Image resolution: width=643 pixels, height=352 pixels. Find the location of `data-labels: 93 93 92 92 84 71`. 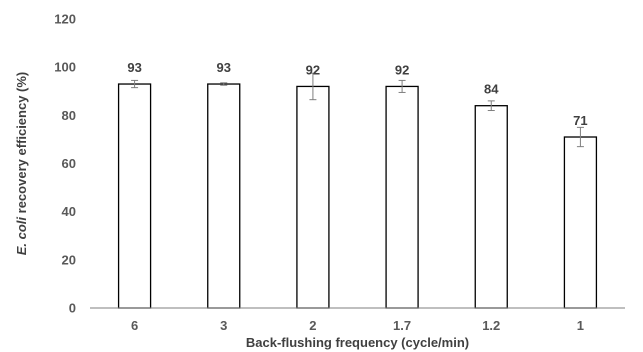

data-labels: 93 93 92 92 84 71 is located at coordinates (357, 94).